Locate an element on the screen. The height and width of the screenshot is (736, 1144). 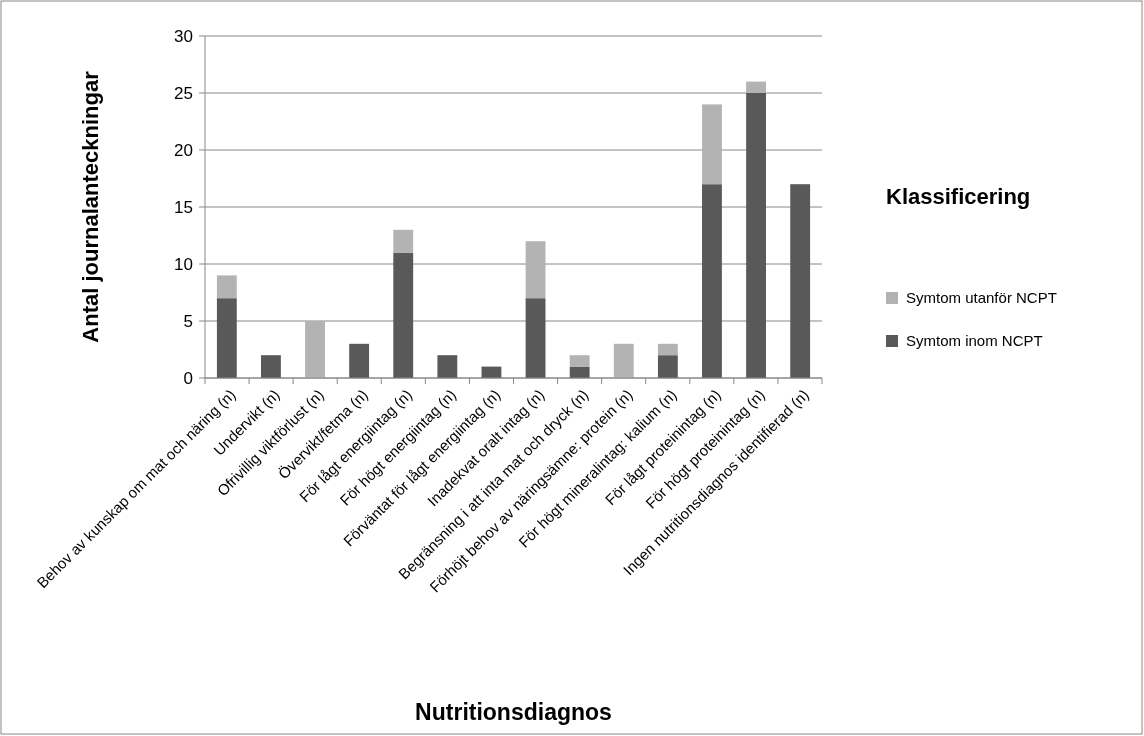
y-tick-label: 30 is located at coordinates (183, 36).